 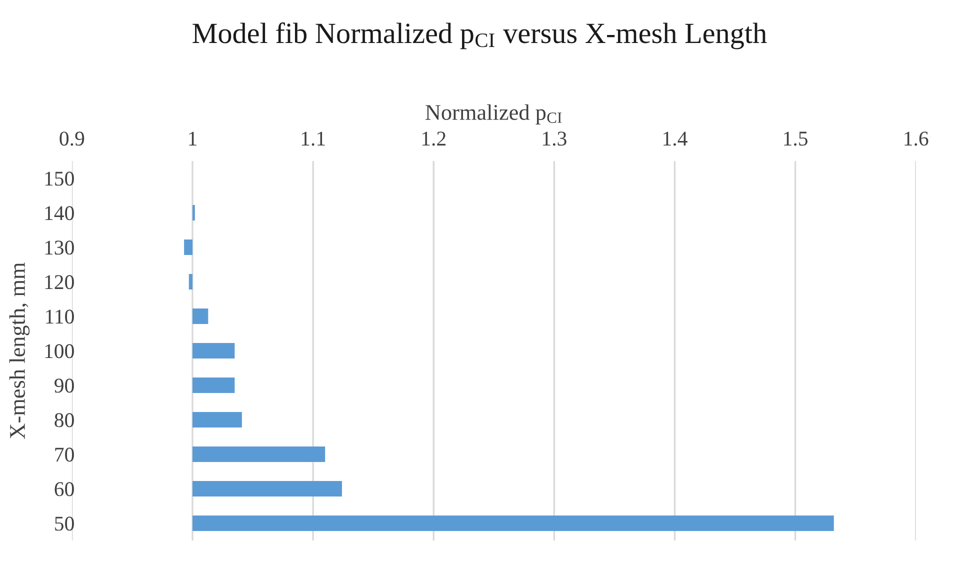 I want to click on x-tick-label: 0.9, so click(x=72, y=139).